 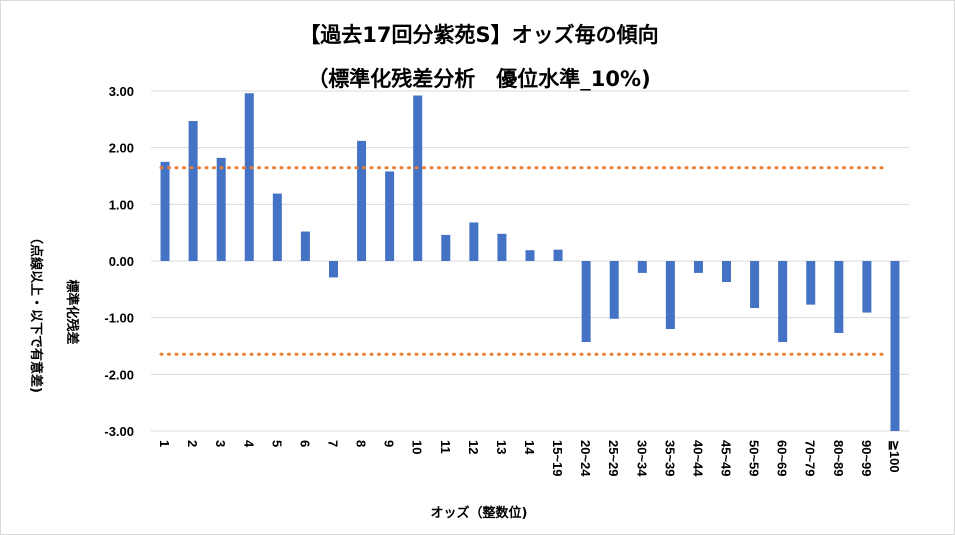 I want to click on x-tick-label: 2, so click(x=192, y=443).